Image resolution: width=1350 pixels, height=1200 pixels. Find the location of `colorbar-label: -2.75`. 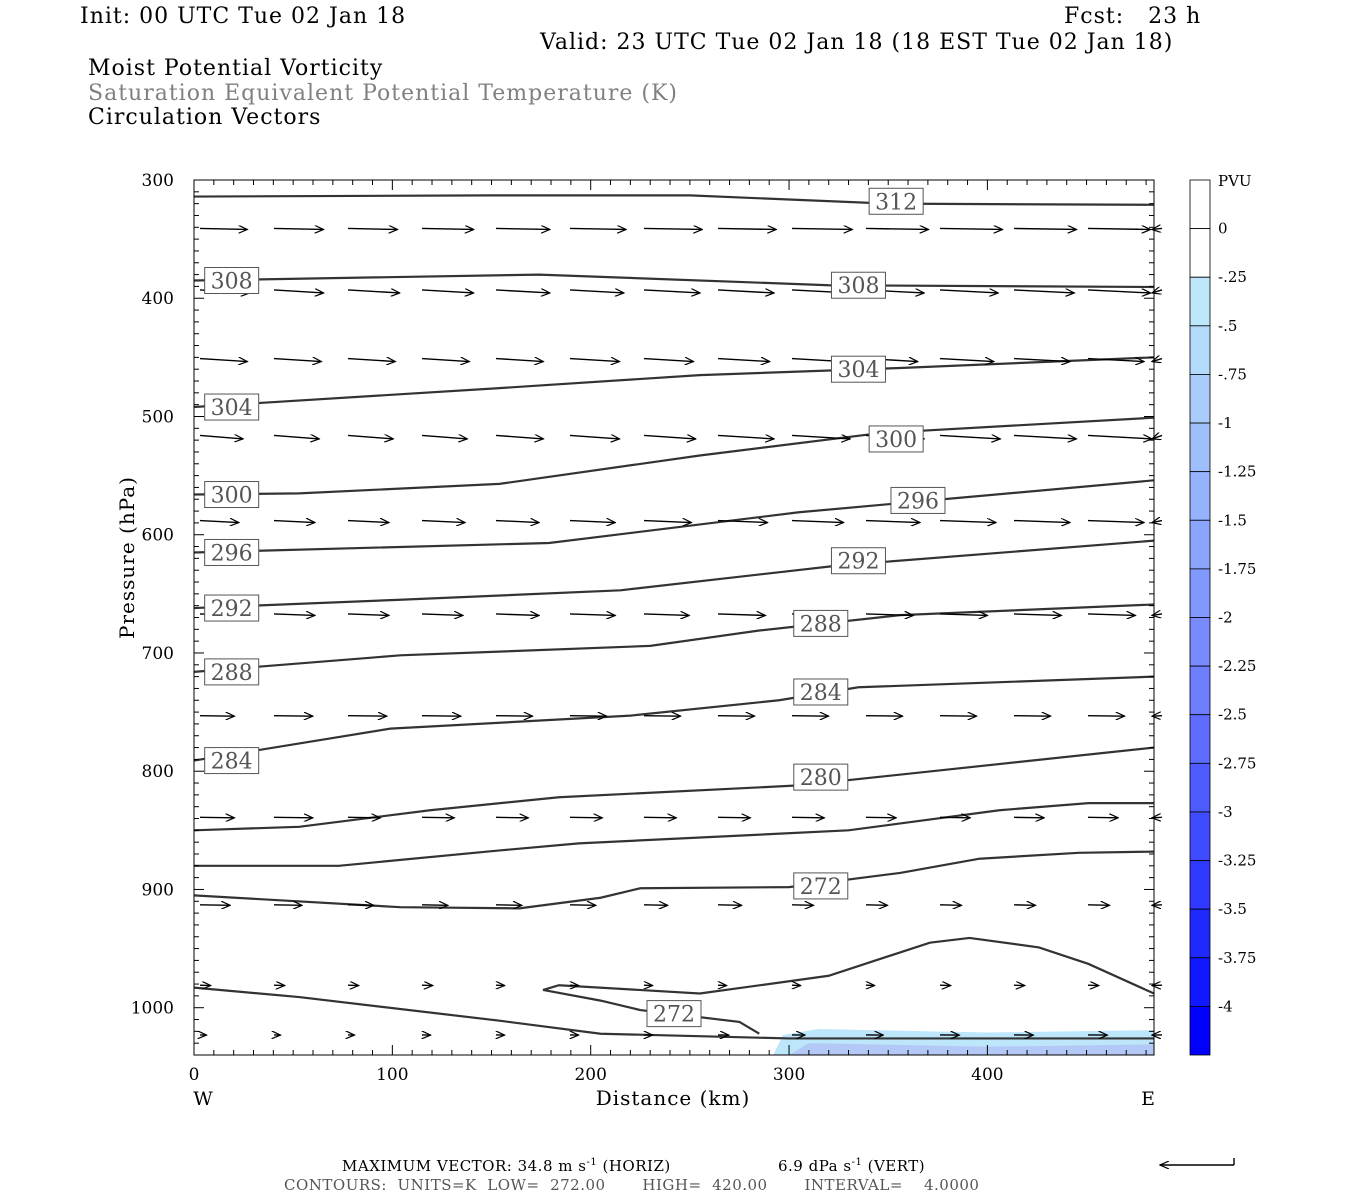

colorbar-label: -2.75 is located at coordinates (1237, 763).